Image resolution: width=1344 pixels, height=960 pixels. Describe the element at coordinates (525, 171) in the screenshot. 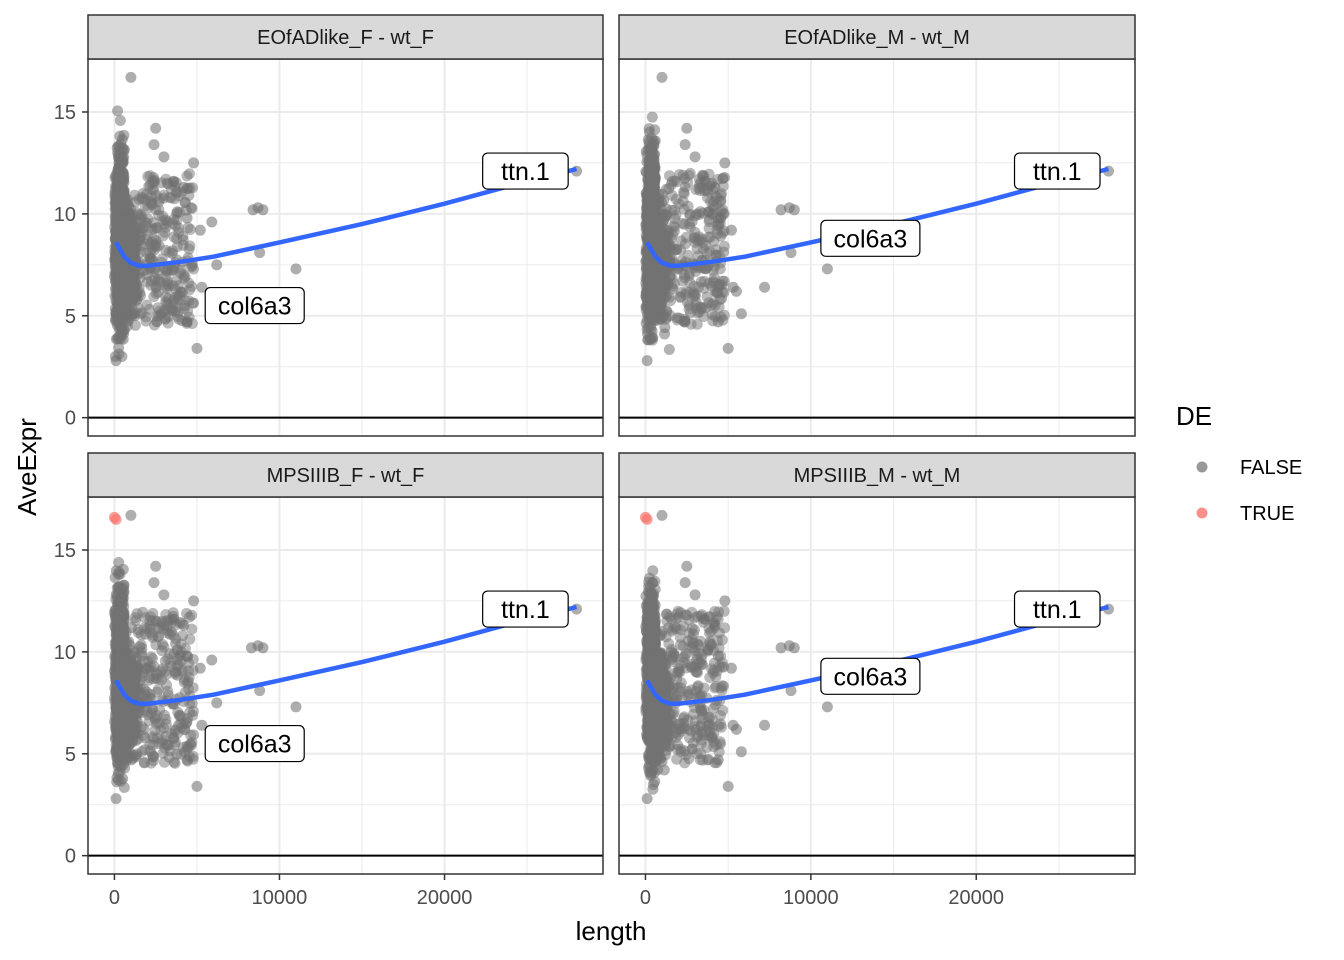

I see `point-label: ttn.1` at that location.